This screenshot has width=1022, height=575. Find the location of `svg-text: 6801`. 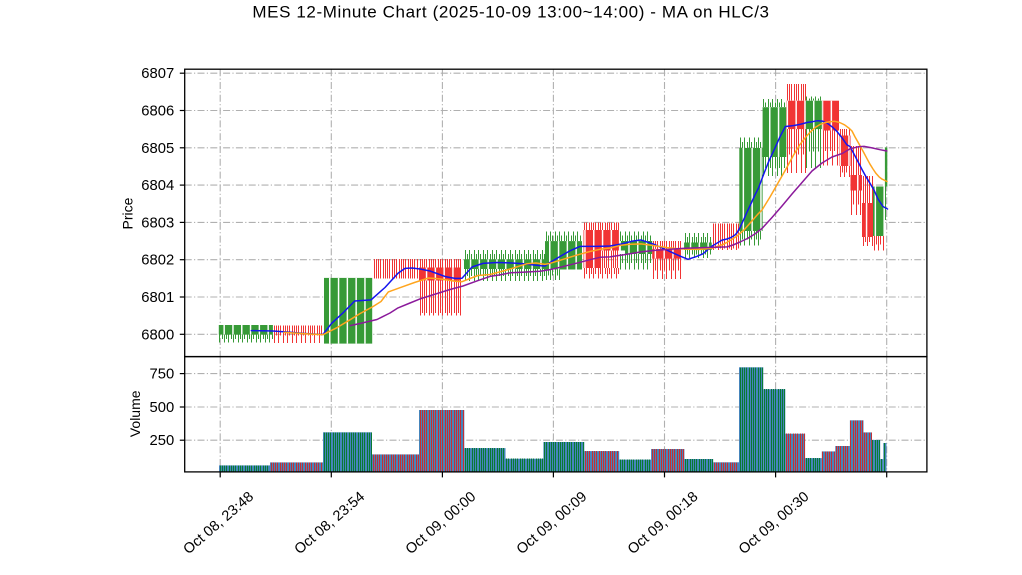

svg-text: 6801 is located at coordinates (157, 298).